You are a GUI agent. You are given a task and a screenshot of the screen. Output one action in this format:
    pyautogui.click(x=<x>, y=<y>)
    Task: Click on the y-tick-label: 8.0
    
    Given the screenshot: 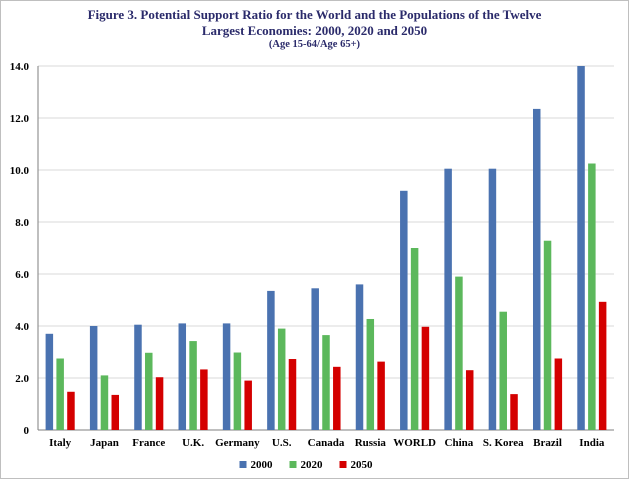 What is the action you would take?
    pyautogui.click(x=22, y=223)
    